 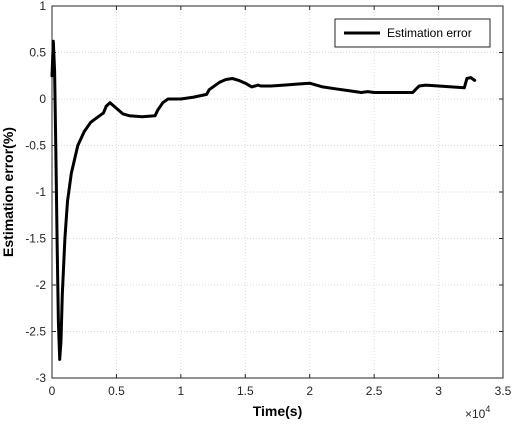 I want to click on y-tick-label: -1, so click(x=40, y=192).